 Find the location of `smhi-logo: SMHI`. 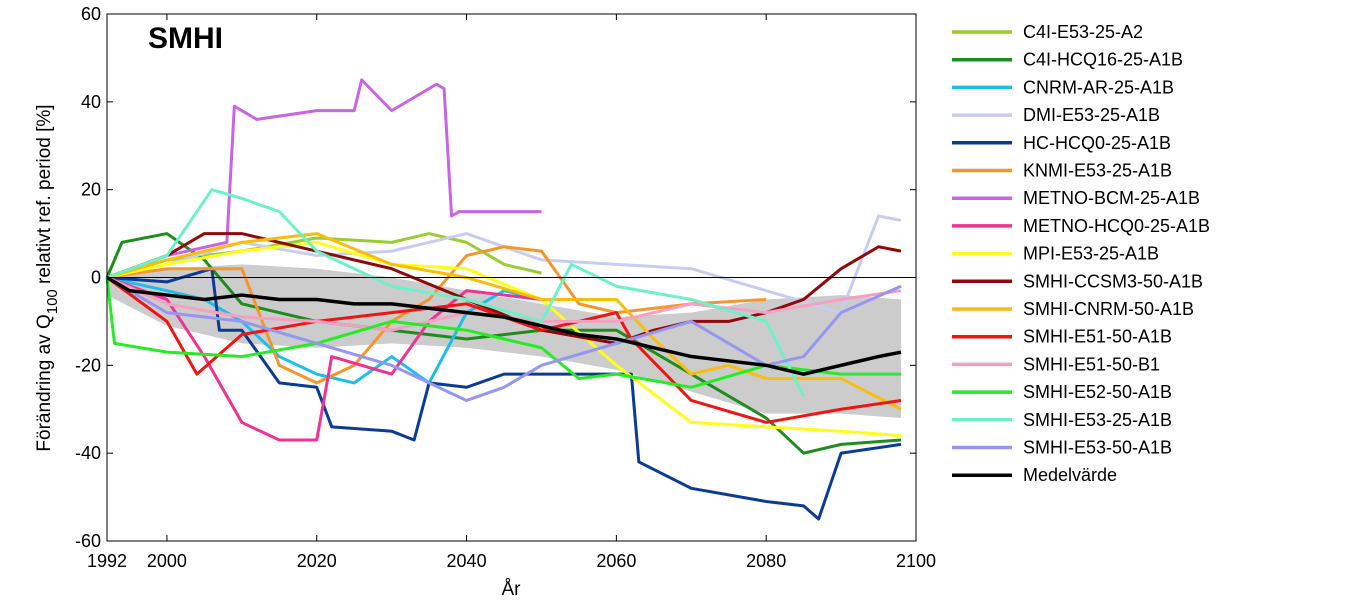

smhi-logo: SMHI is located at coordinates (185, 38).